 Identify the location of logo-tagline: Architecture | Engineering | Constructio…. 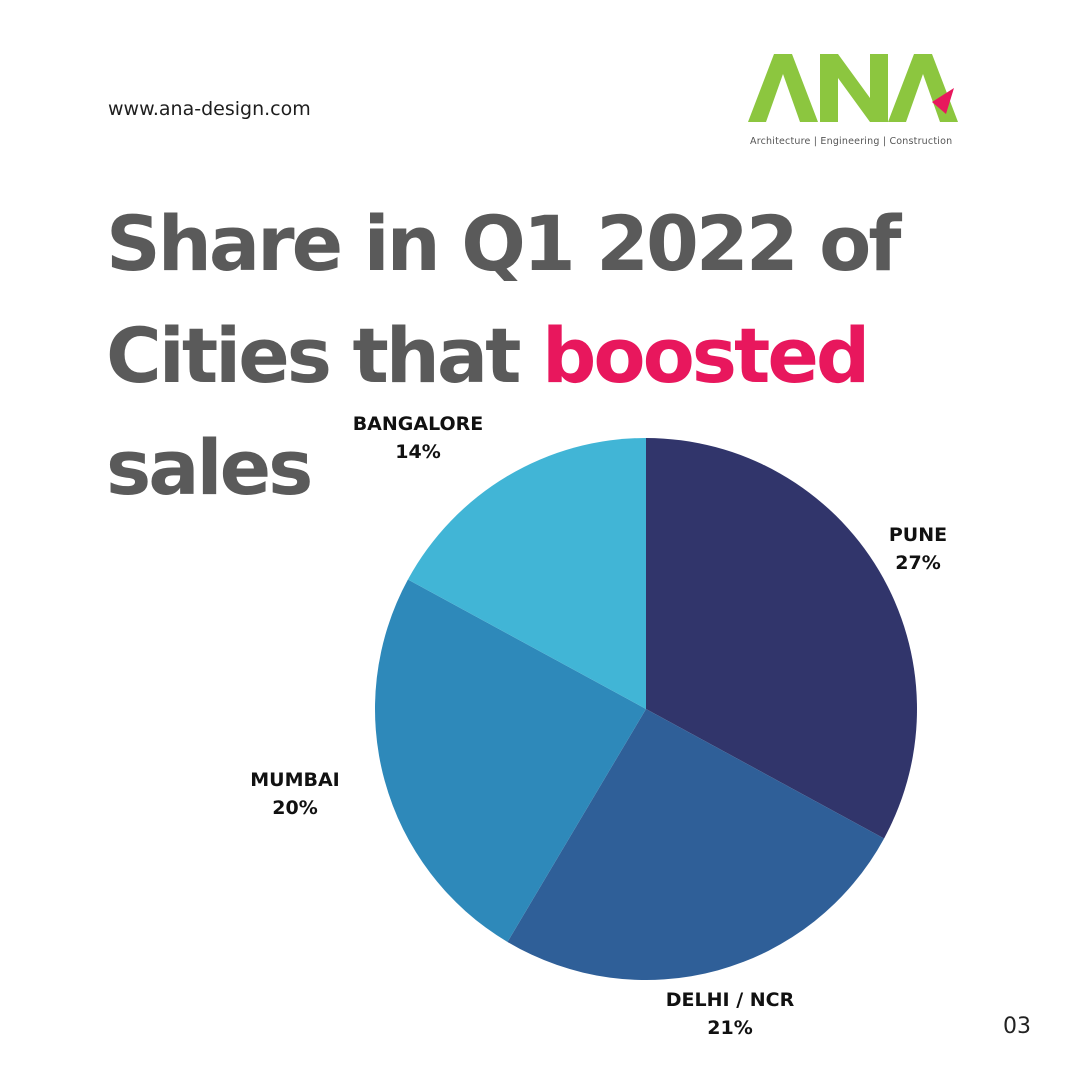
(851, 141).